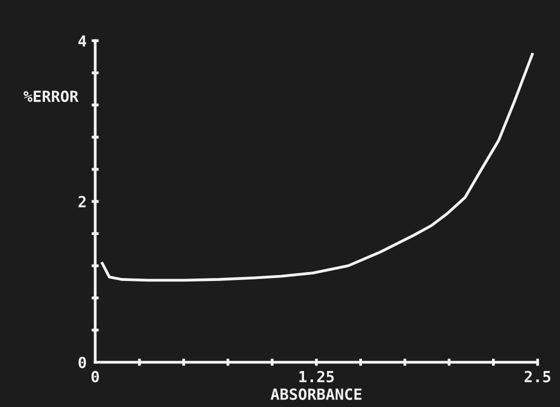  What do you see at coordinates (82, 202) in the screenshot?
I see `y-tick-label: 2` at bounding box center [82, 202].